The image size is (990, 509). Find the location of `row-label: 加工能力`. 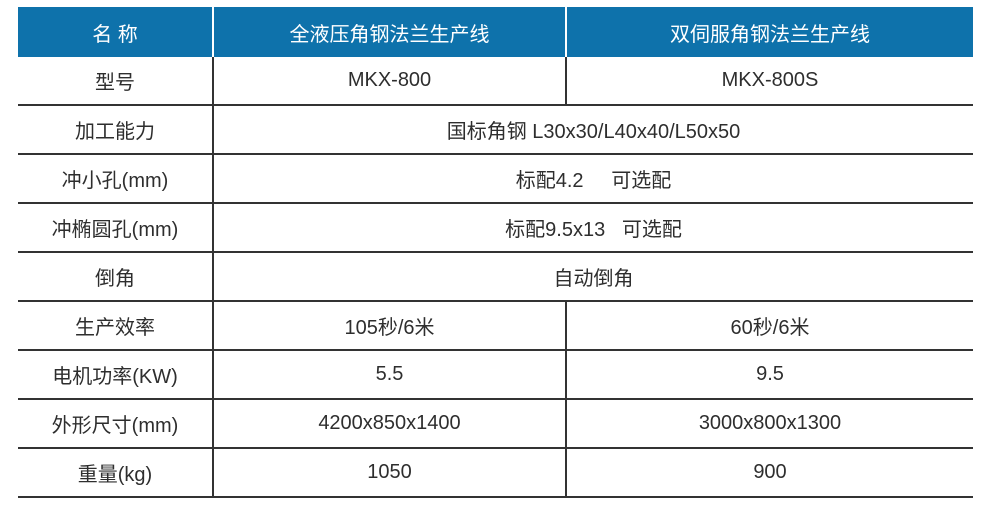

row-label: 加工能力 is located at coordinates (116, 130).